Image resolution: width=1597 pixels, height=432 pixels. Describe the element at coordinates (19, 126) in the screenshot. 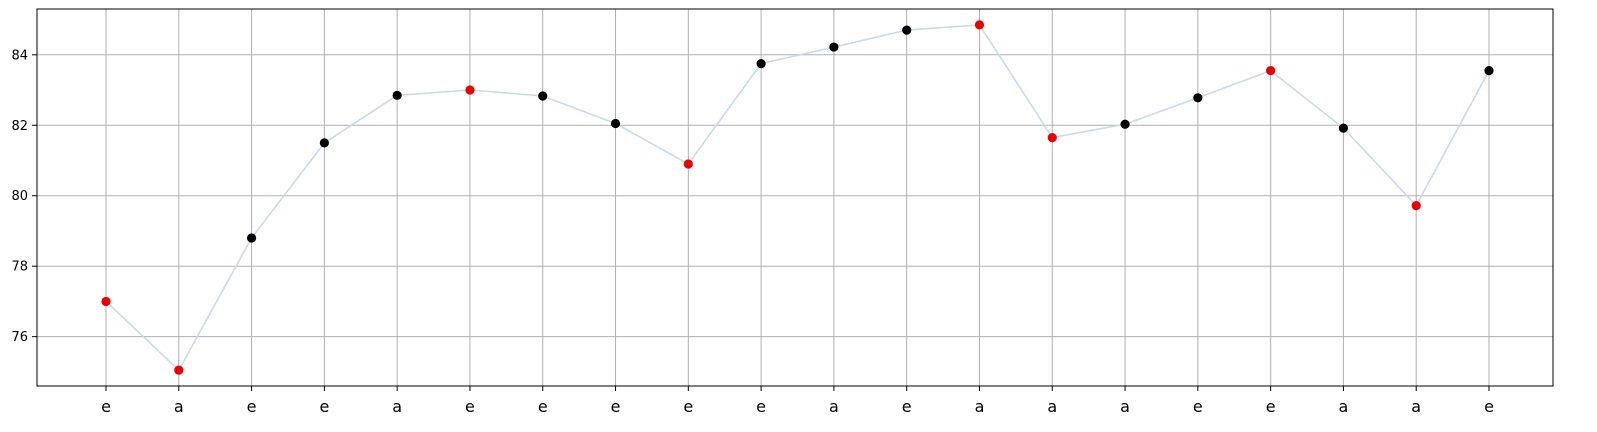

I see `y-tick-label: 82` at that location.